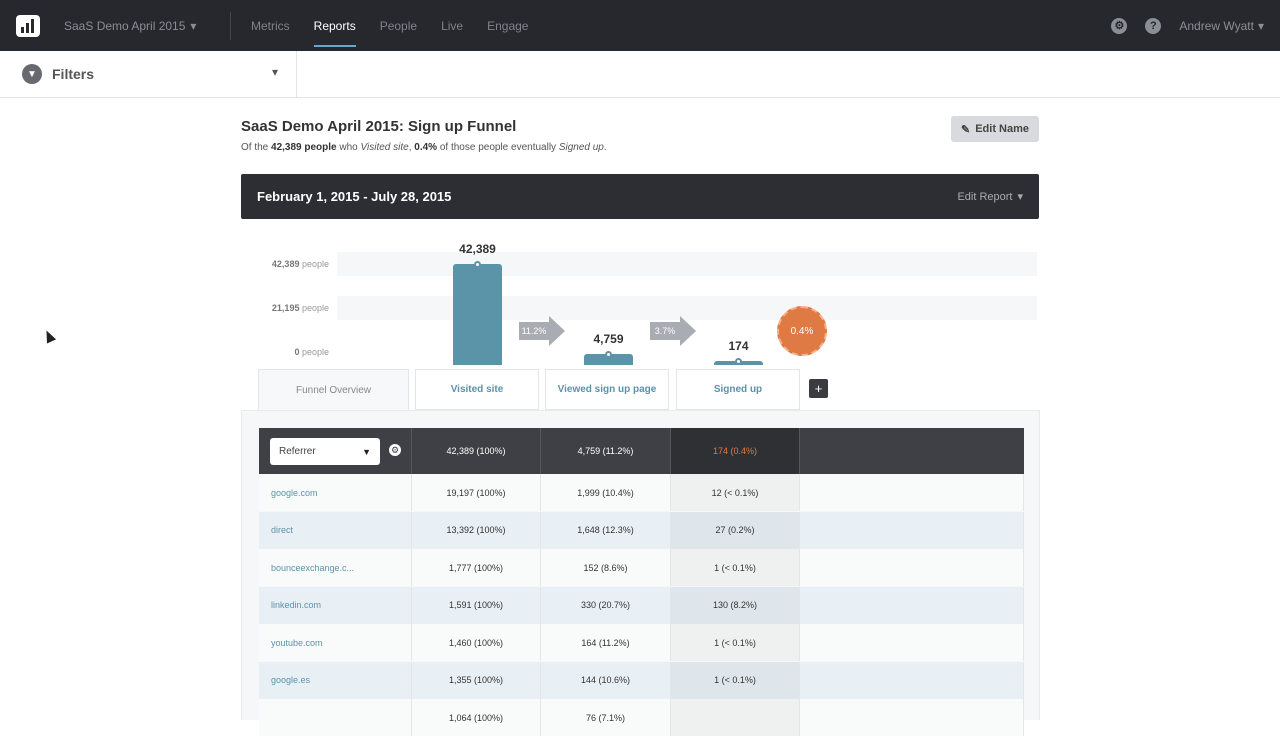 Image resolution: width=1280 pixels, height=736 pixels. What do you see at coordinates (738, 346) in the screenshot?
I see `bar-value-label: 174` at bounding box center [738, 346].